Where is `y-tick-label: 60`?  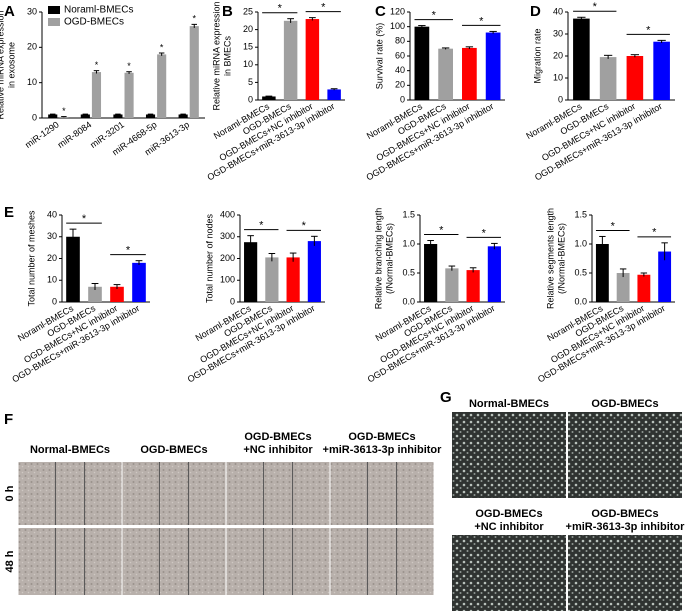 y-tick-label: 60 is located at coordinates (400, 55).